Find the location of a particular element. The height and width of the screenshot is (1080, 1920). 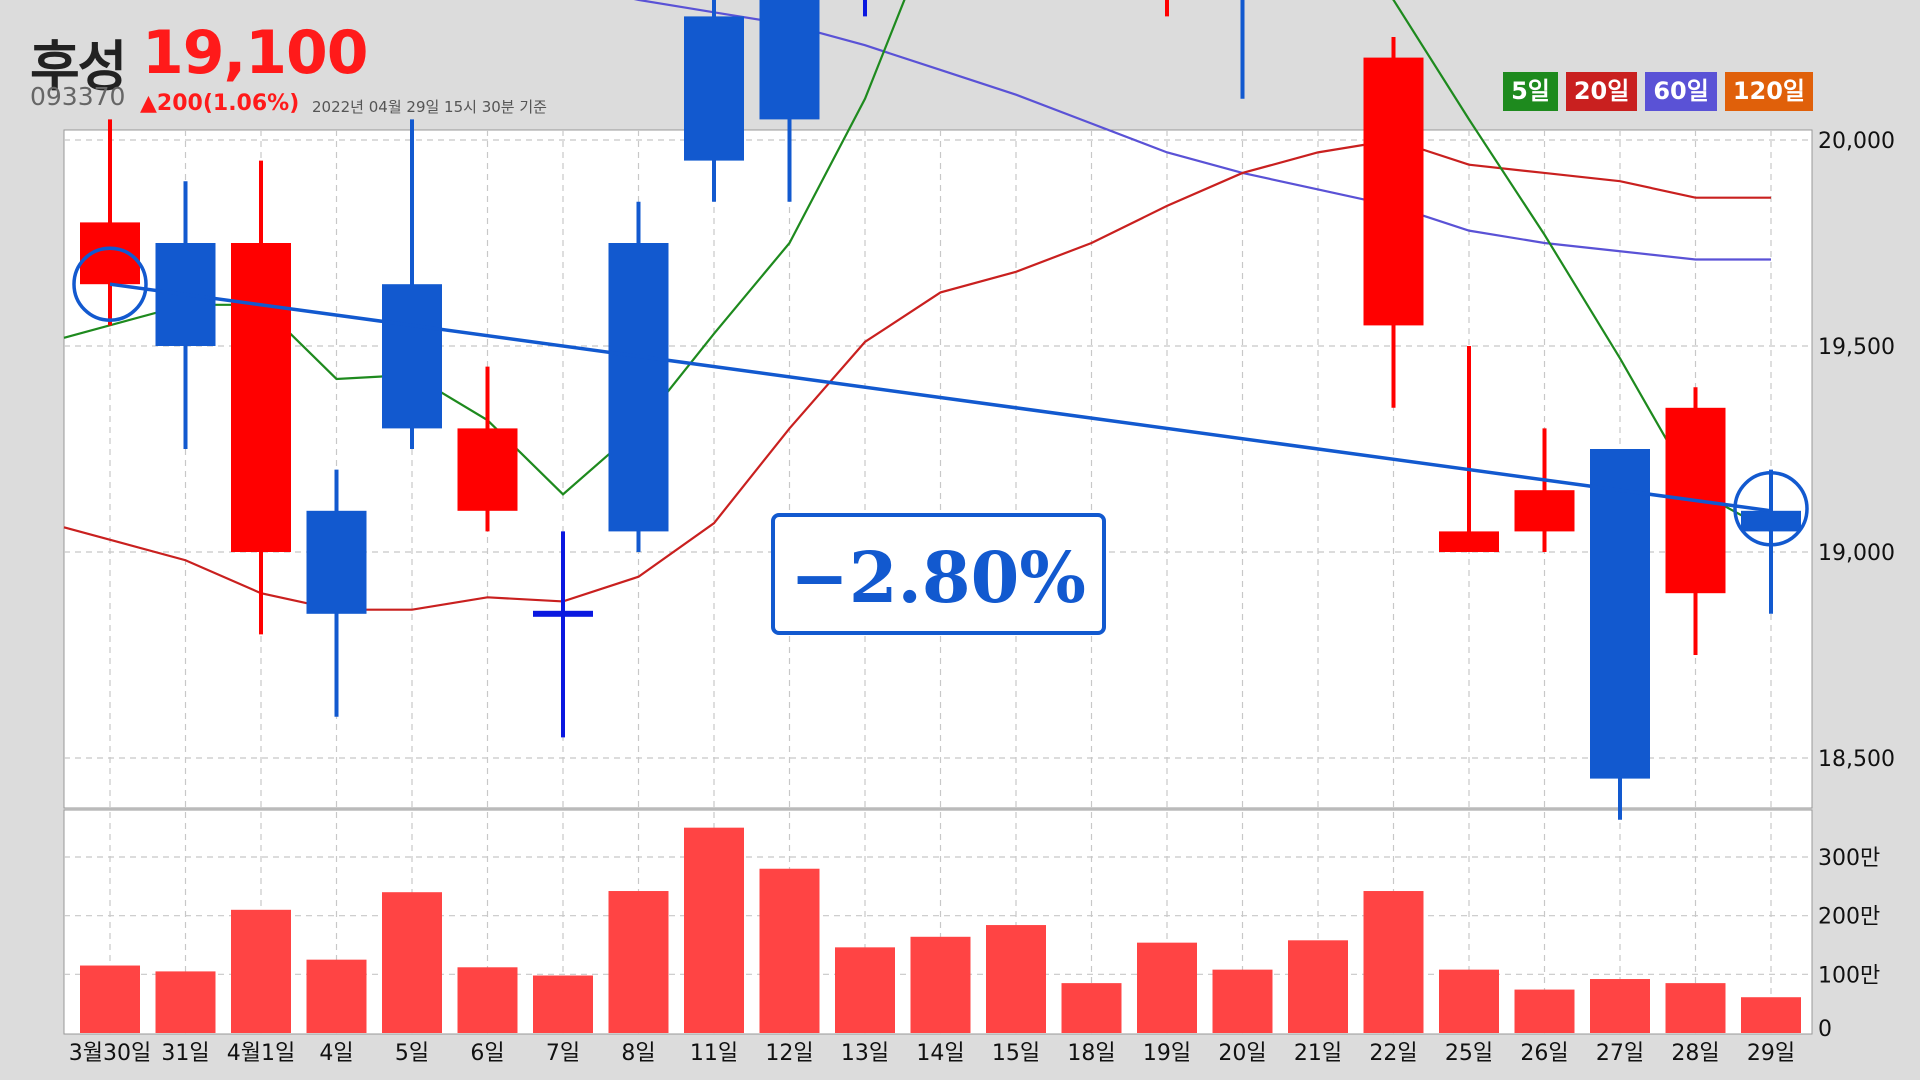

price-change: ▲200(1.06%) is located at coordinates (220, 103).